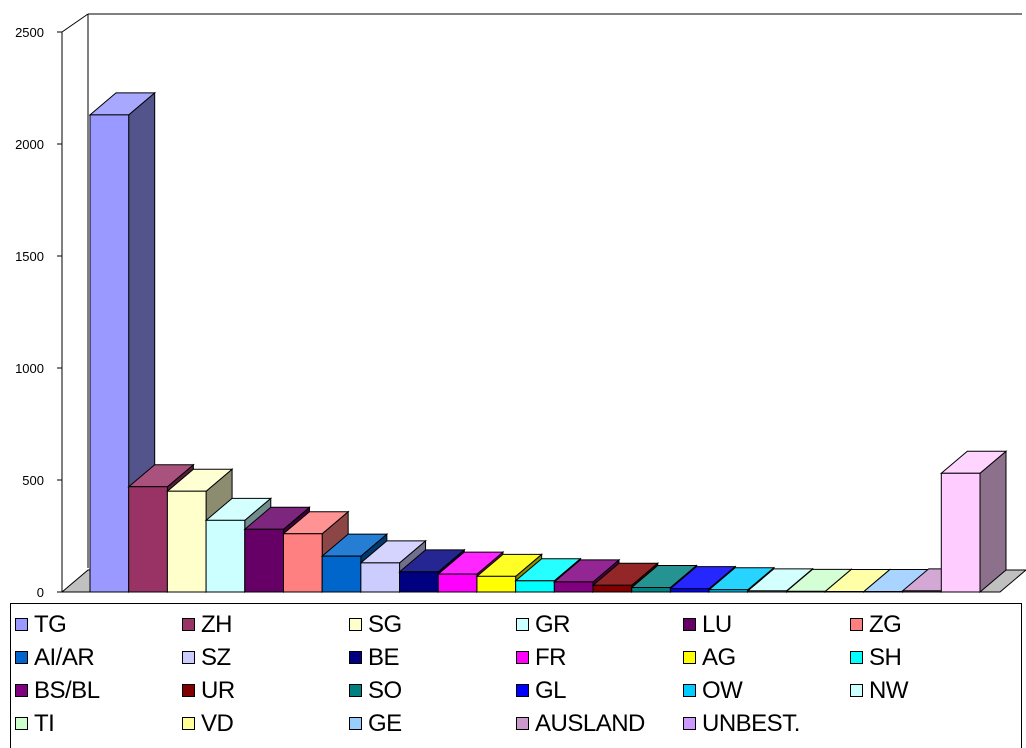  I want to click on legend-item: BS/BL, so click(98, 690).